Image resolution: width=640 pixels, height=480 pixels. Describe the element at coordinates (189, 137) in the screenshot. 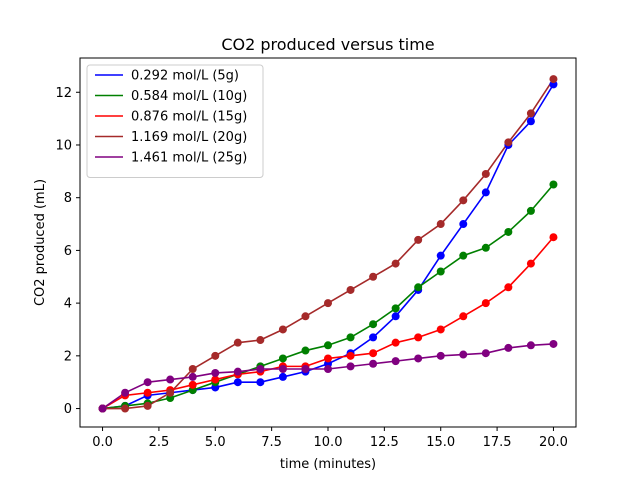

I see `legend-label-3: 1.169 mol/L (20g)` at that location.